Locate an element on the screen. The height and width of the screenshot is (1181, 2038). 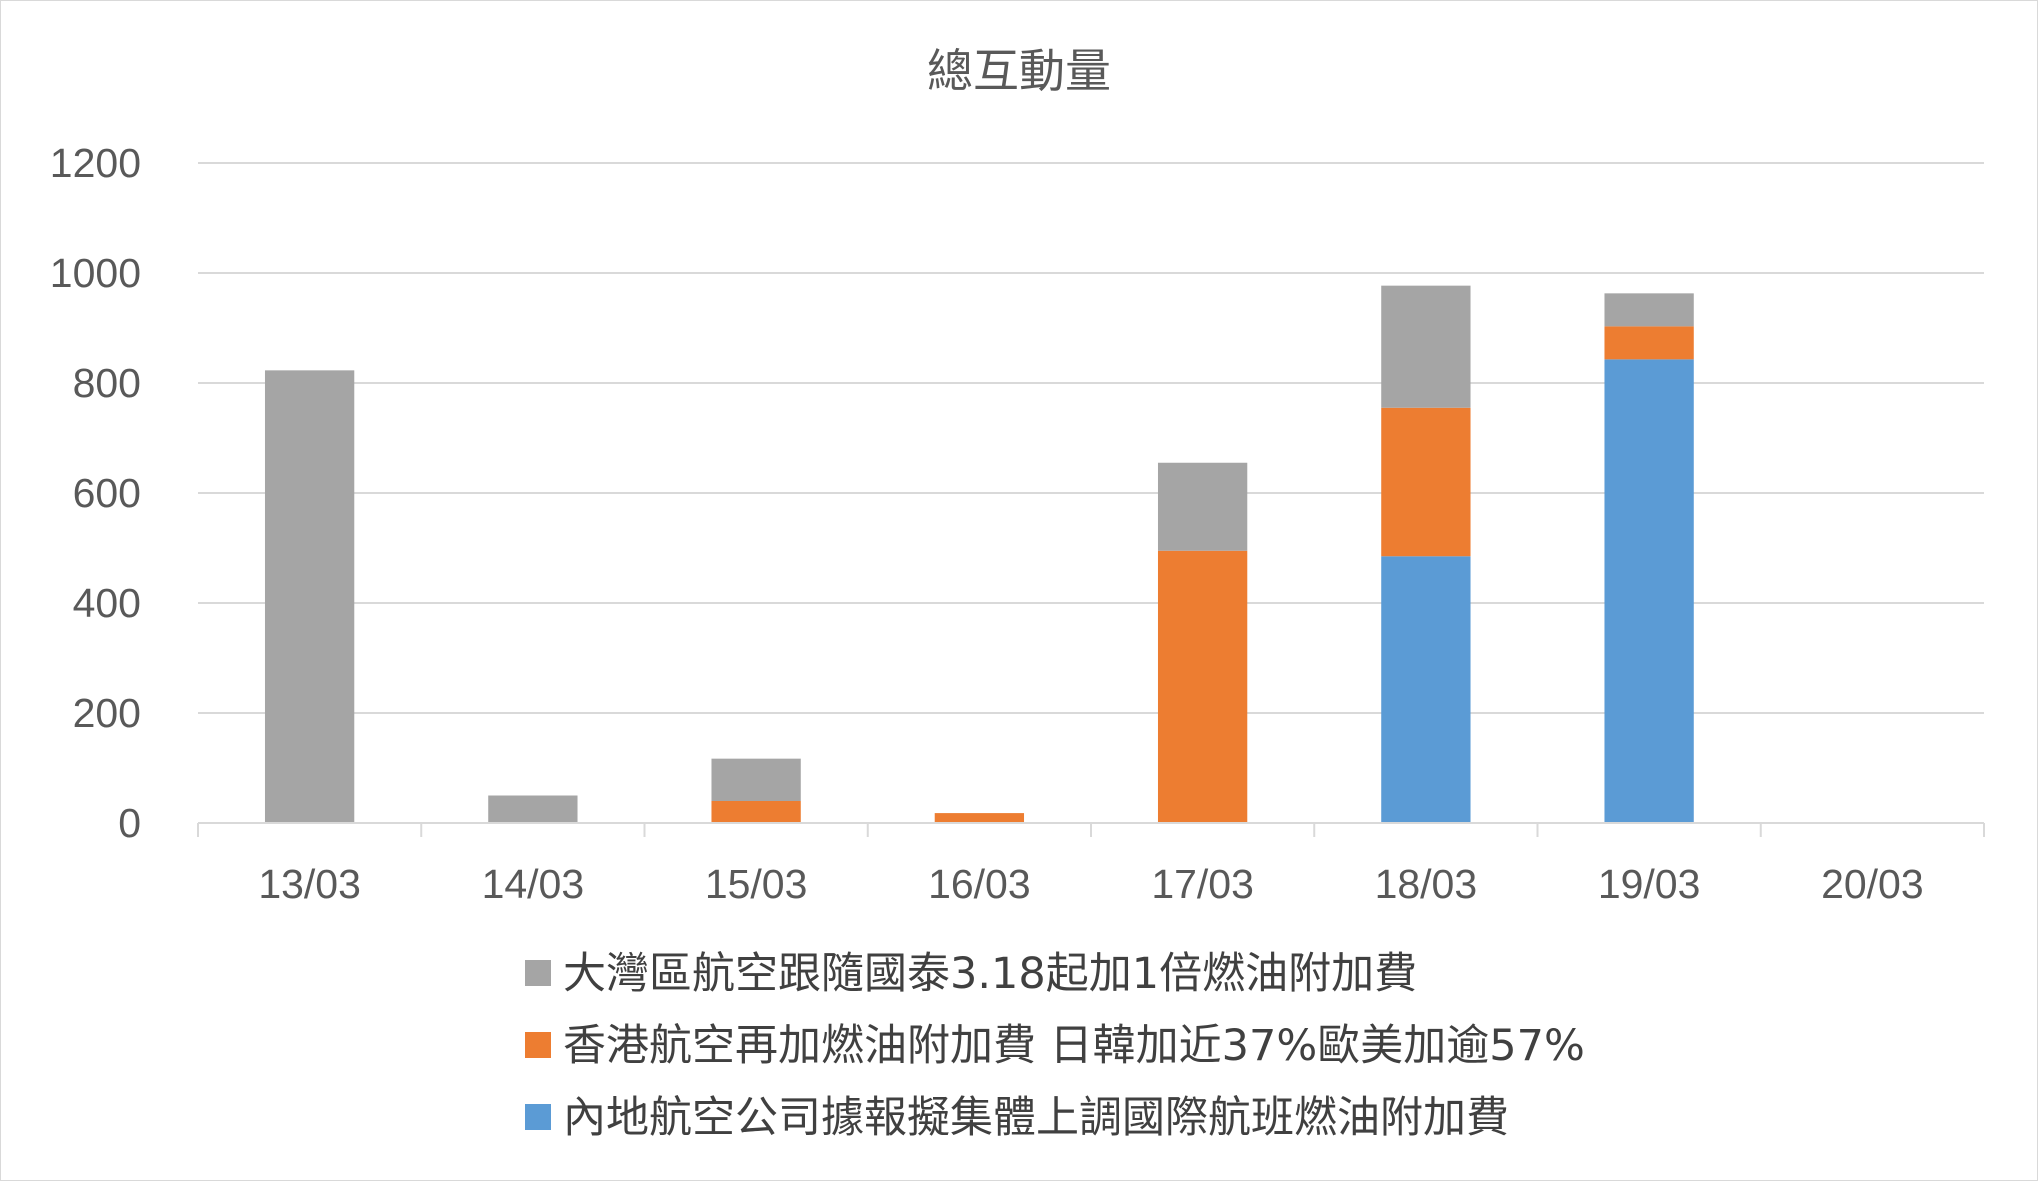
x-tick-label: 15/03 is located at coordinates (756, 884).